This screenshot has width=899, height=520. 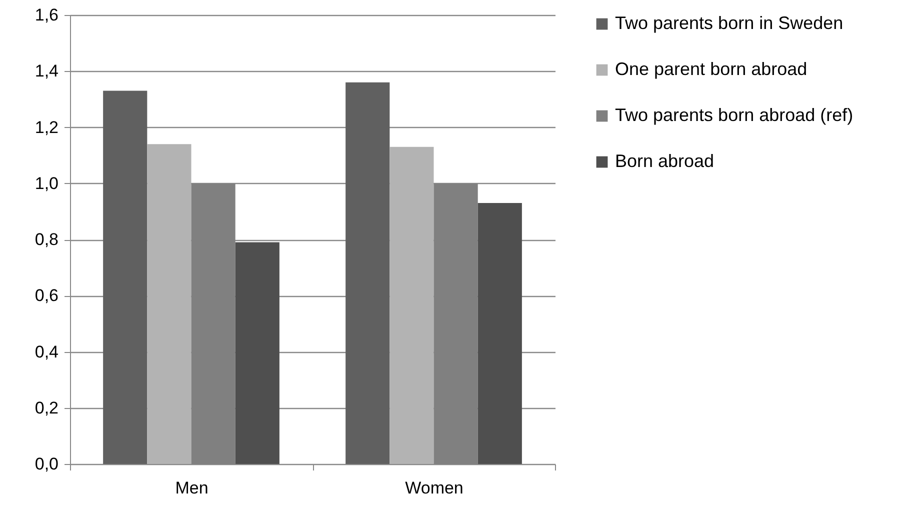 What do you see at coordinates (46, 127) in the screenshot?
I see `y-tick-label: 1,2` at bounding box center [46, 127].